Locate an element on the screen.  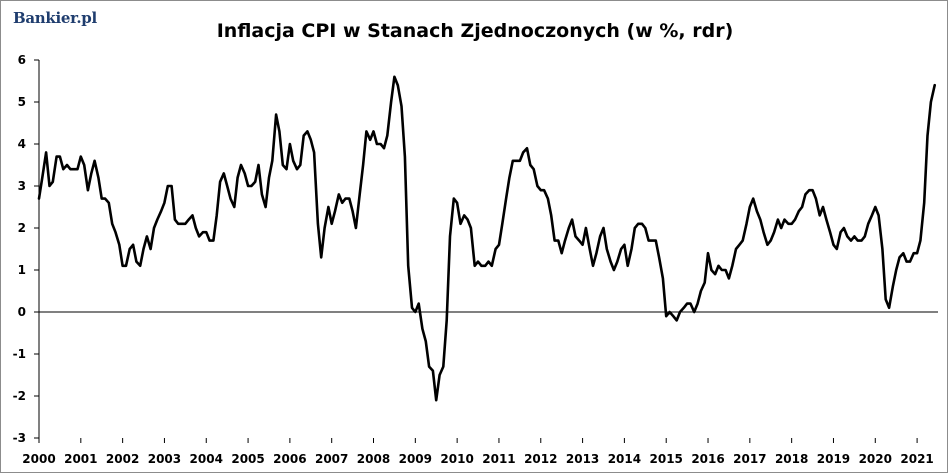
y-tick-label: 5 is located at coordinates (22, 102).